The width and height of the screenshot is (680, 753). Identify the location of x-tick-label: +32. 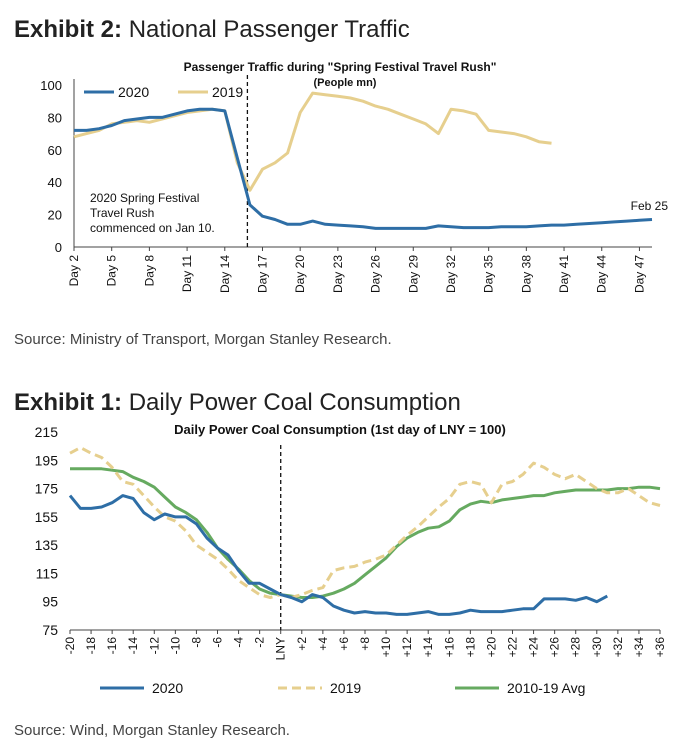
(618, 647).